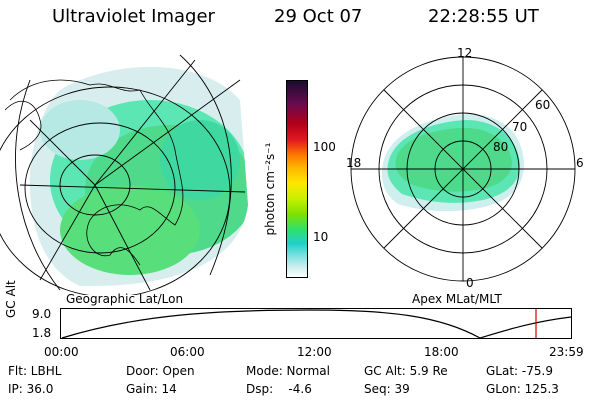 Image resolution: width=600 pixels, height=400 pixels. I want to click on door-info: Door: Open, so click(160, 371).